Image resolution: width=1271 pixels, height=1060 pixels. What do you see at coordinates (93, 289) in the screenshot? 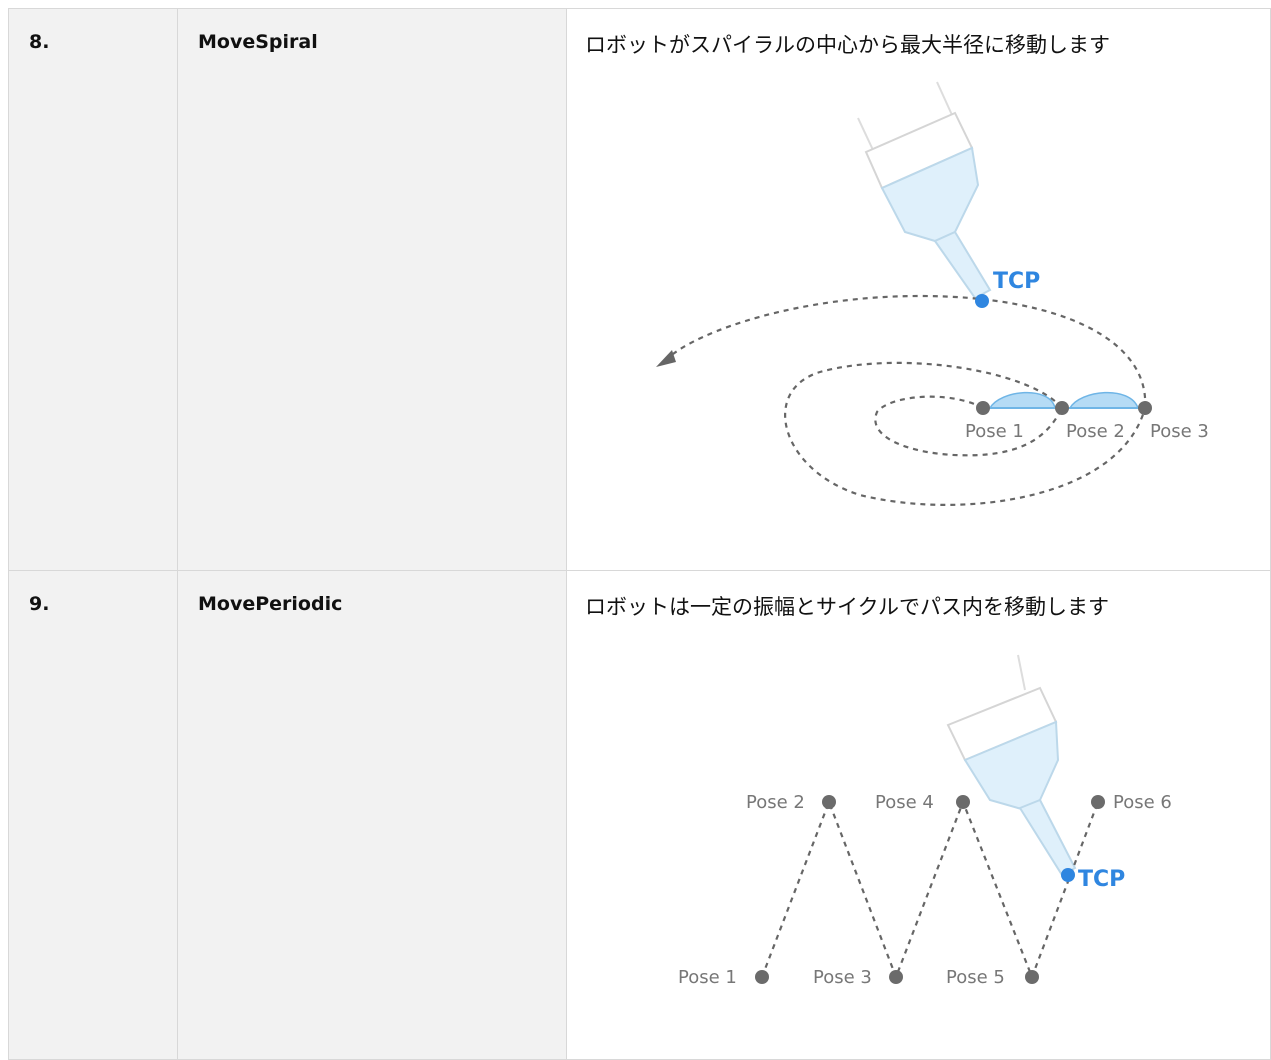
I see `row-number: 8.` at bounding box center [93, 289].